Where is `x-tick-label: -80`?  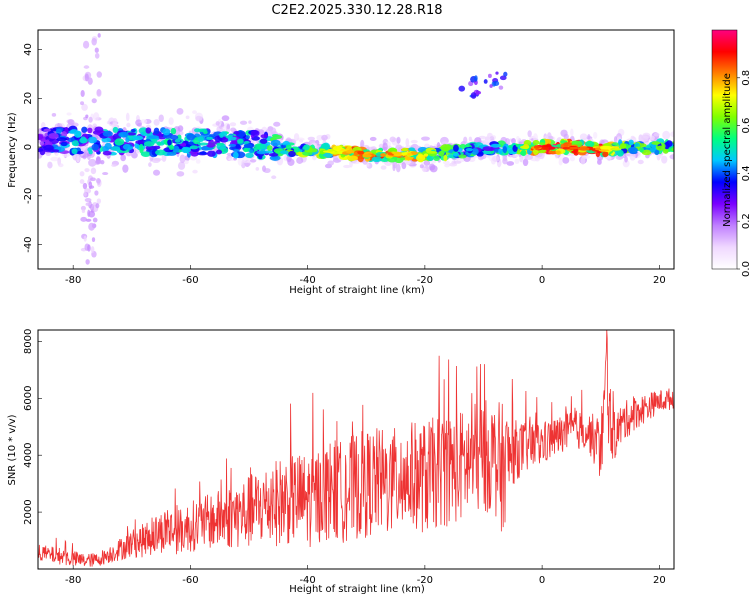
x-tick-label: -80 is located at coordinates (73, 580).